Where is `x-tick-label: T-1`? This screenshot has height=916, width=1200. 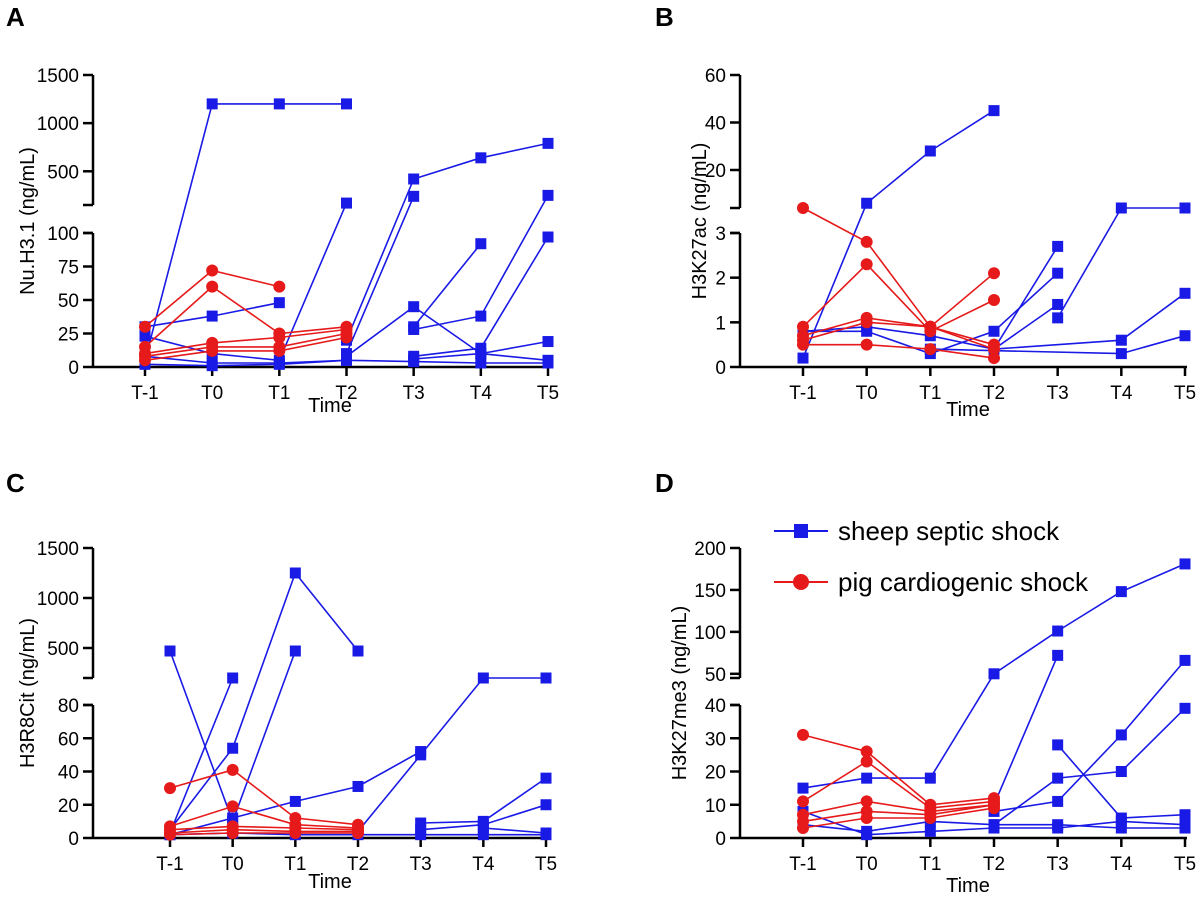 x-tick-label: T-1 is located at coordinates (169, 864).